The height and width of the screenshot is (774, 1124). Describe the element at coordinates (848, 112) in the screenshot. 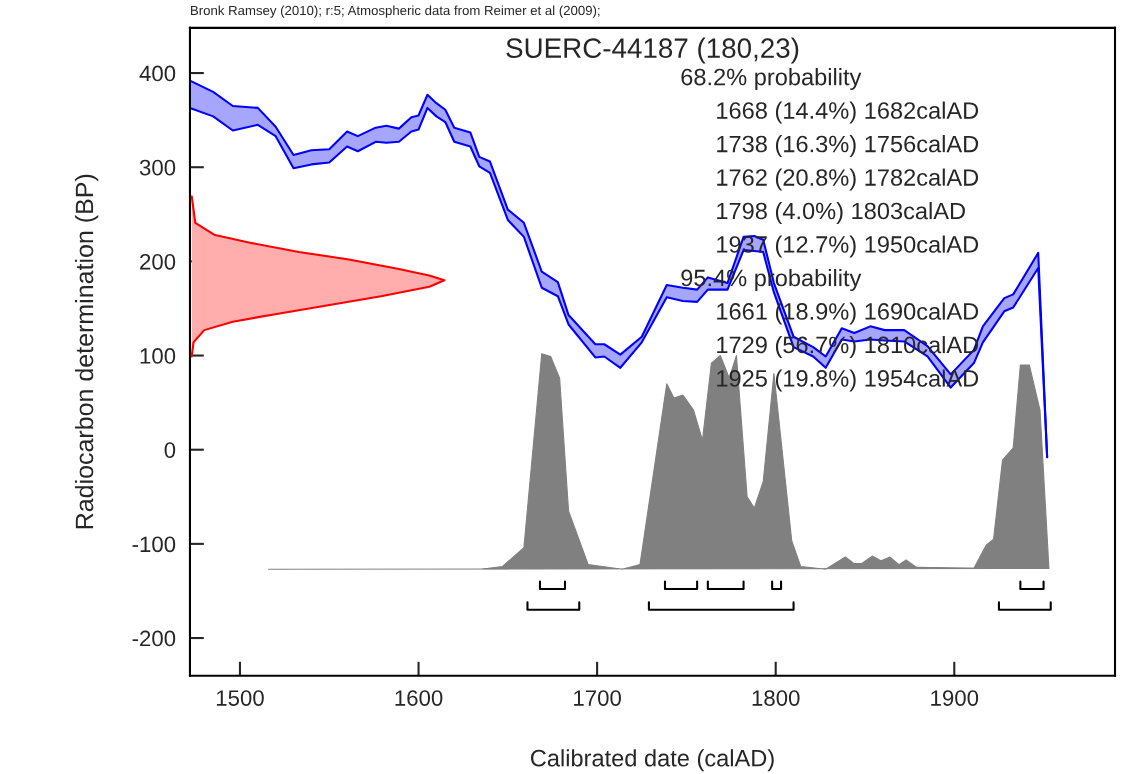

I see `annotation: 1668 (14.4%) 1682calAD` at that location.